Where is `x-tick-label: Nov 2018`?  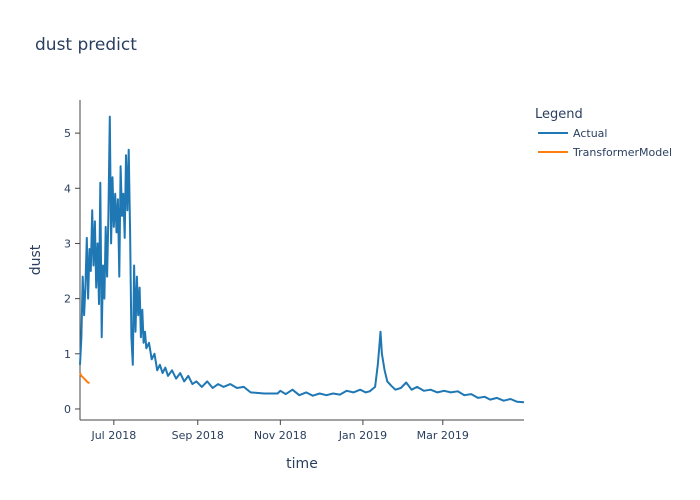 x-tick-label: Nov 2018 is located at coordinates (280, 435).